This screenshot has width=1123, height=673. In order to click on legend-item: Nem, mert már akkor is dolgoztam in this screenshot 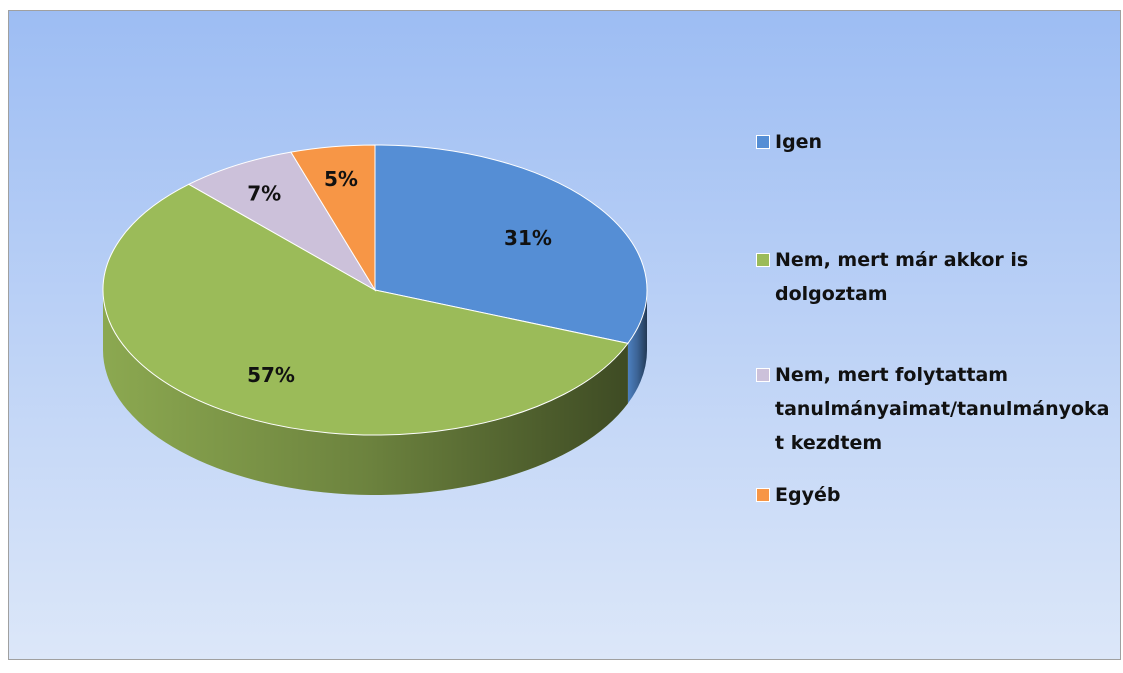, I will do `click(933, 277)`.